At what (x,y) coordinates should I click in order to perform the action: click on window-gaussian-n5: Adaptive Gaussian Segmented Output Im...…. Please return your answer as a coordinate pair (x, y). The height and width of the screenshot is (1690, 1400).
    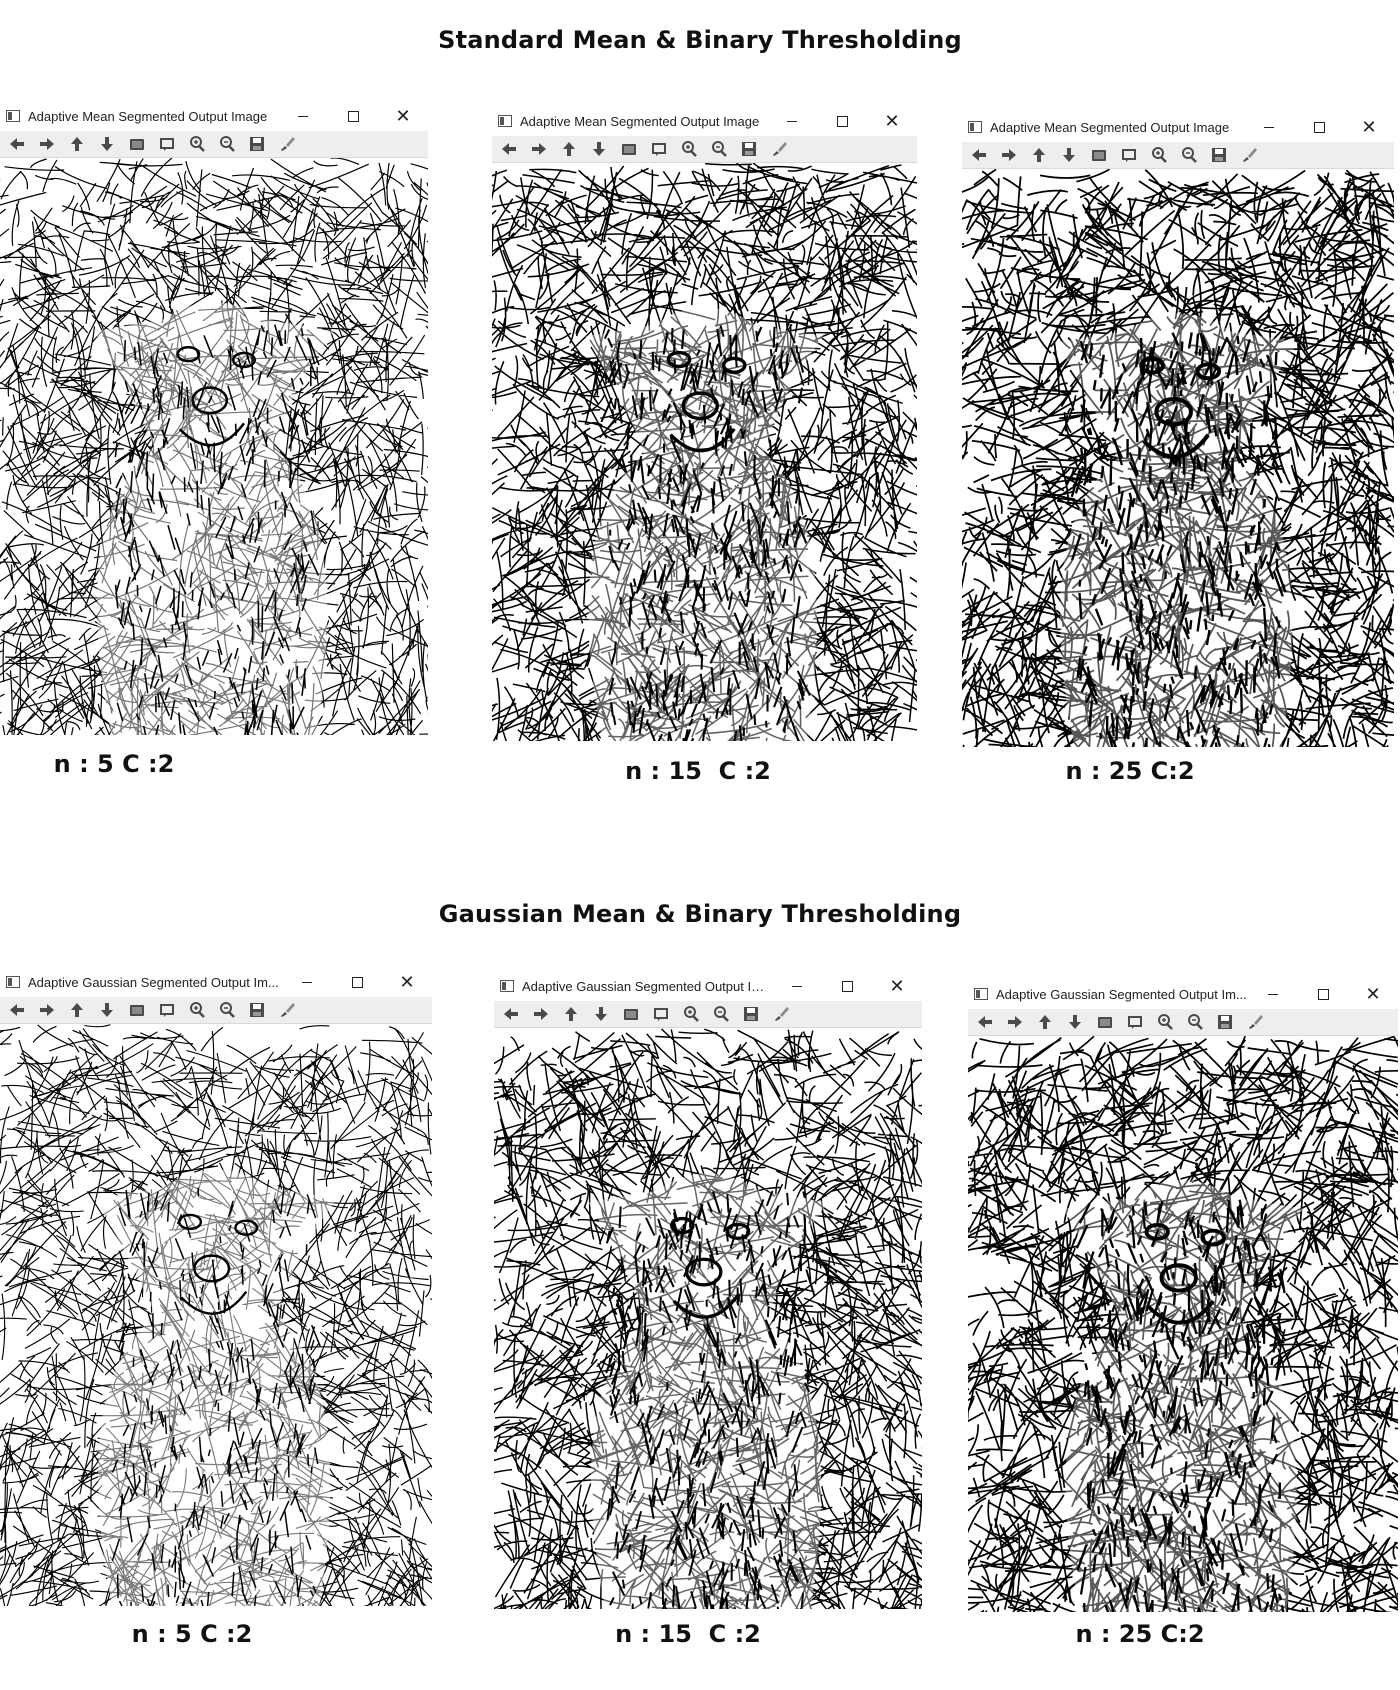
    Looking at the image, I should click on (216, 1286).